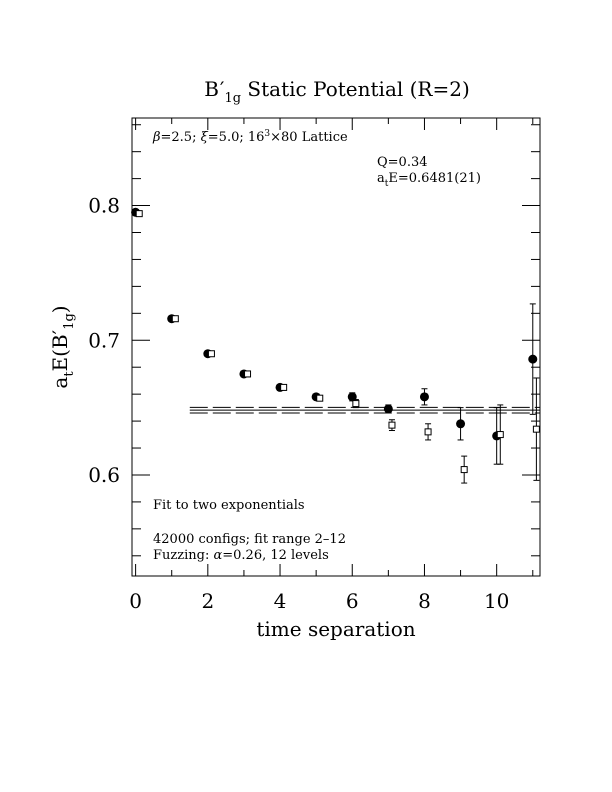  What do you see at coordinates (335, 629) in the screenshot?
I see `x-axis-label: time separation` at bounding box center [335, 629].